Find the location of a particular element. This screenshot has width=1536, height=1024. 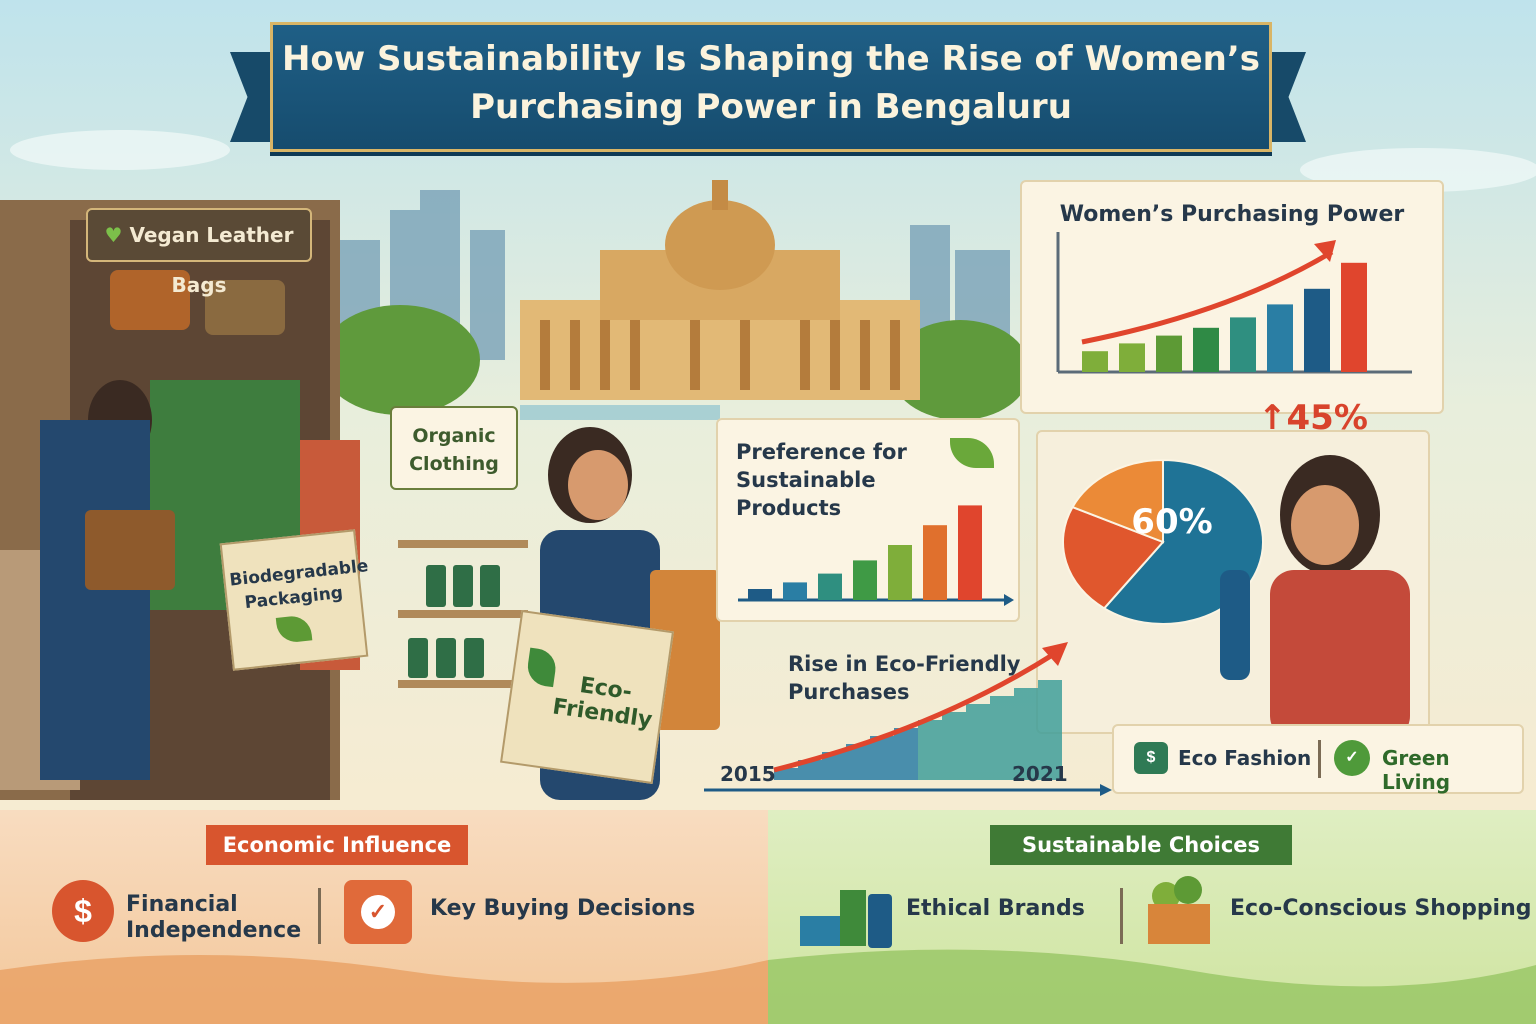

purchasing-power-card: Women’s Purchasing Power is located at coordinates (1232, 297).